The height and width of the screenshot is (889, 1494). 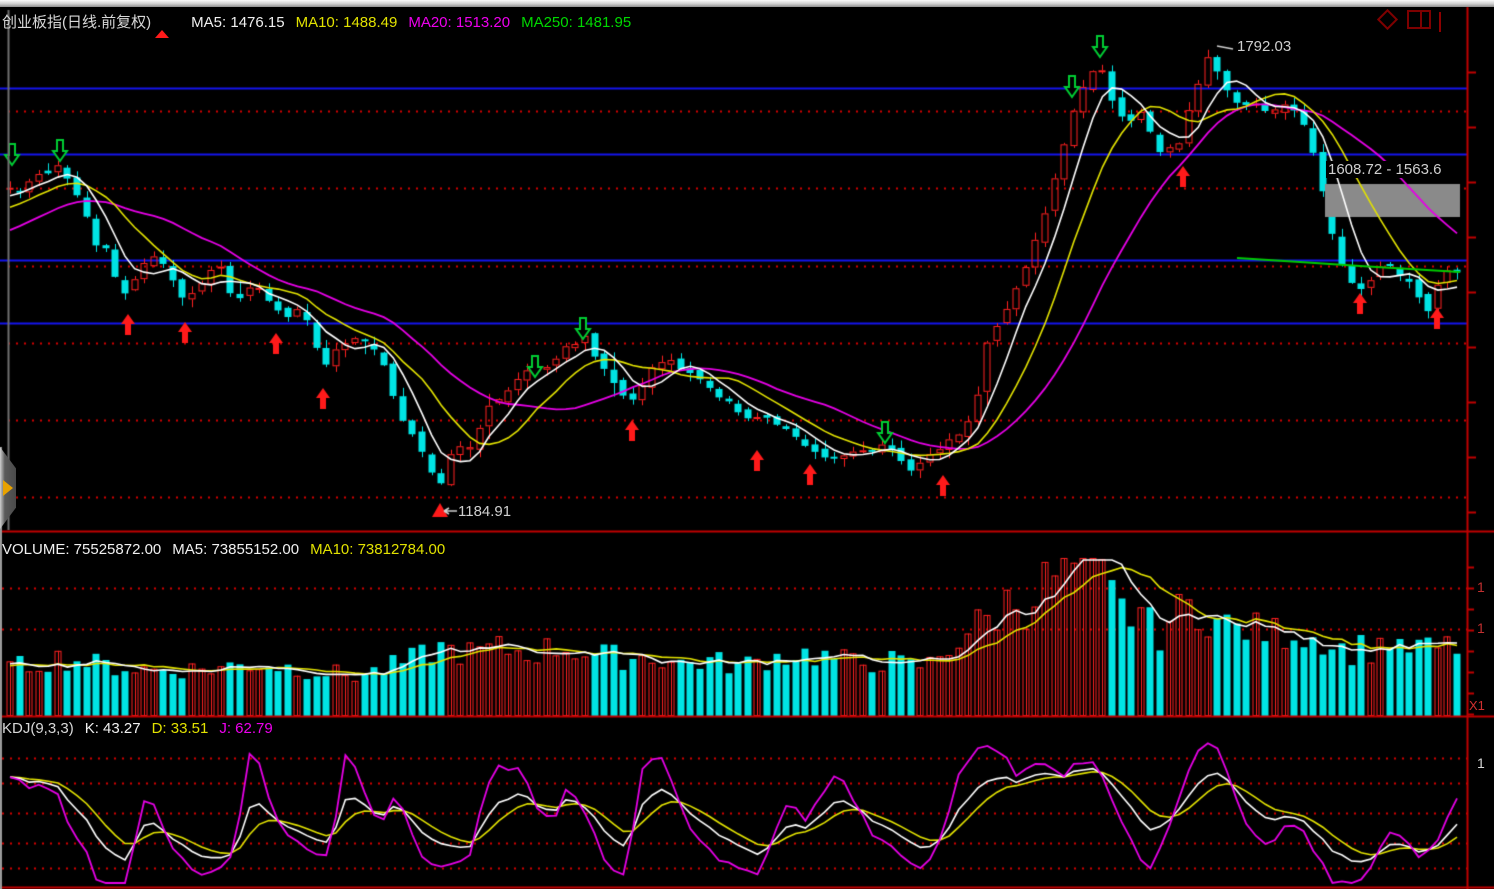 I want to click on ma20-value: MA20: 1513.20, so click(x=459, y=22).